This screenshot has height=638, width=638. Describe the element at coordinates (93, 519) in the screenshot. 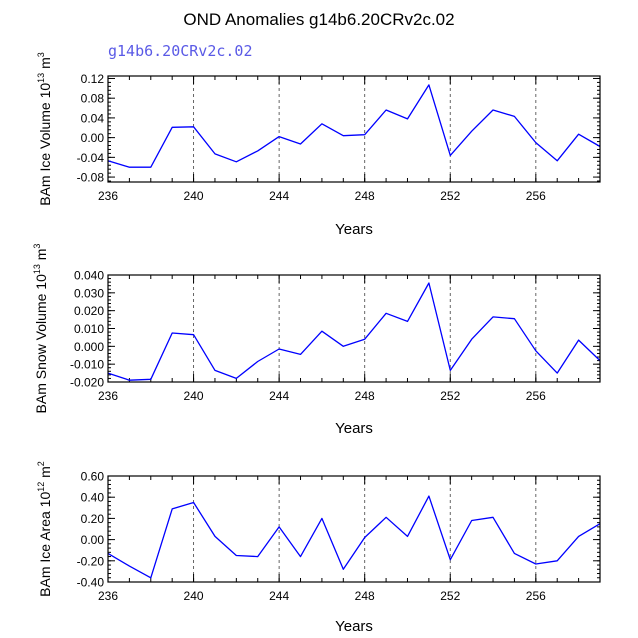

I see `y-tick-label: 0.20` at that location.